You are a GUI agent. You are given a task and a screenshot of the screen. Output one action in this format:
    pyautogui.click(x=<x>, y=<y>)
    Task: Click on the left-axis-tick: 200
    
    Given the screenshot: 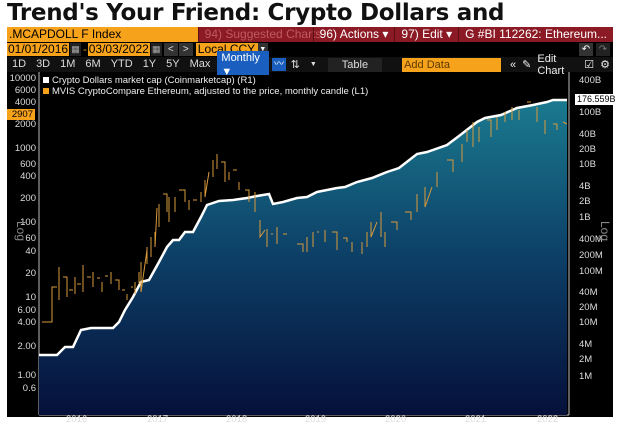 What is the action you would take?
    pyautogui.click(x=28, y=198)
    